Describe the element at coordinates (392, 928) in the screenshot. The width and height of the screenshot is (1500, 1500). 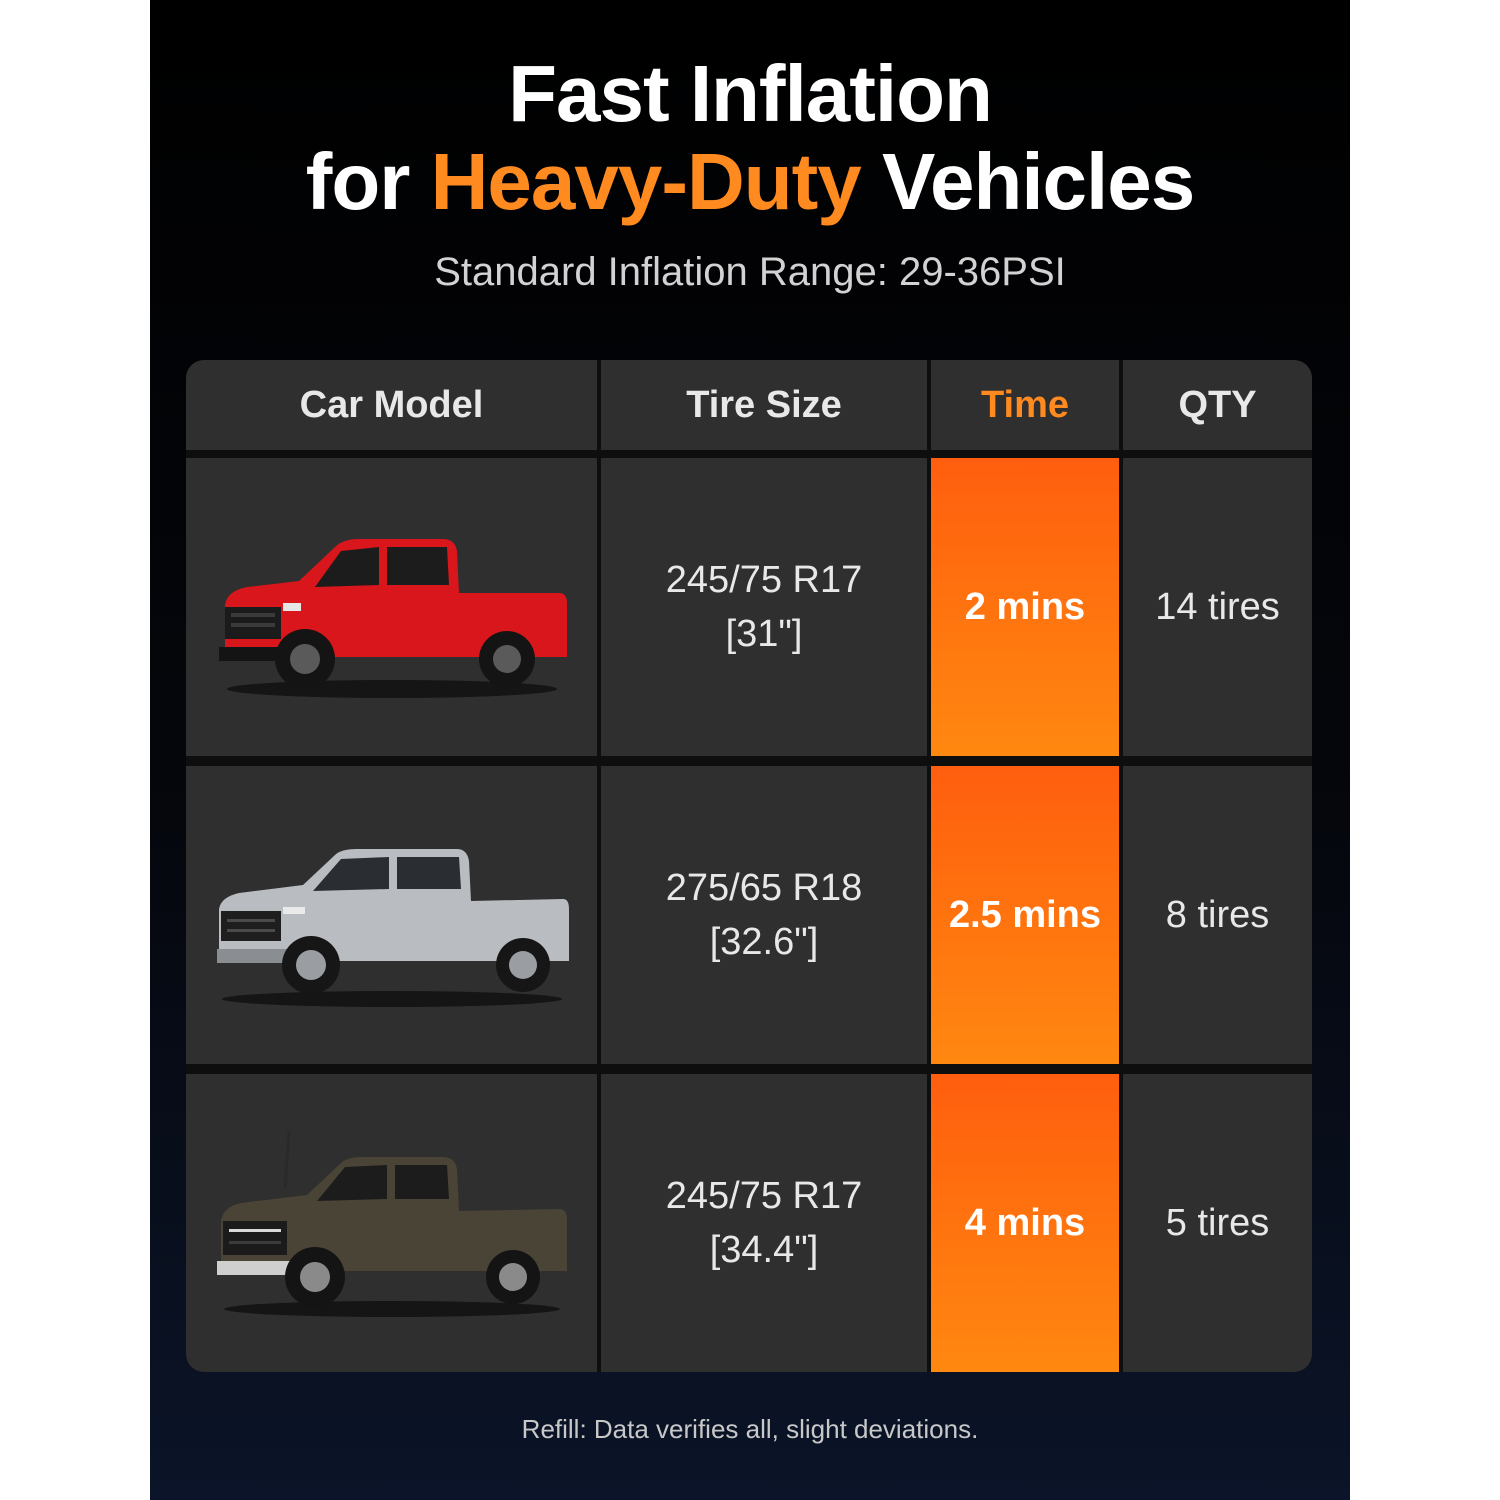
I see `silver-pickup-truck-icon` at that location.